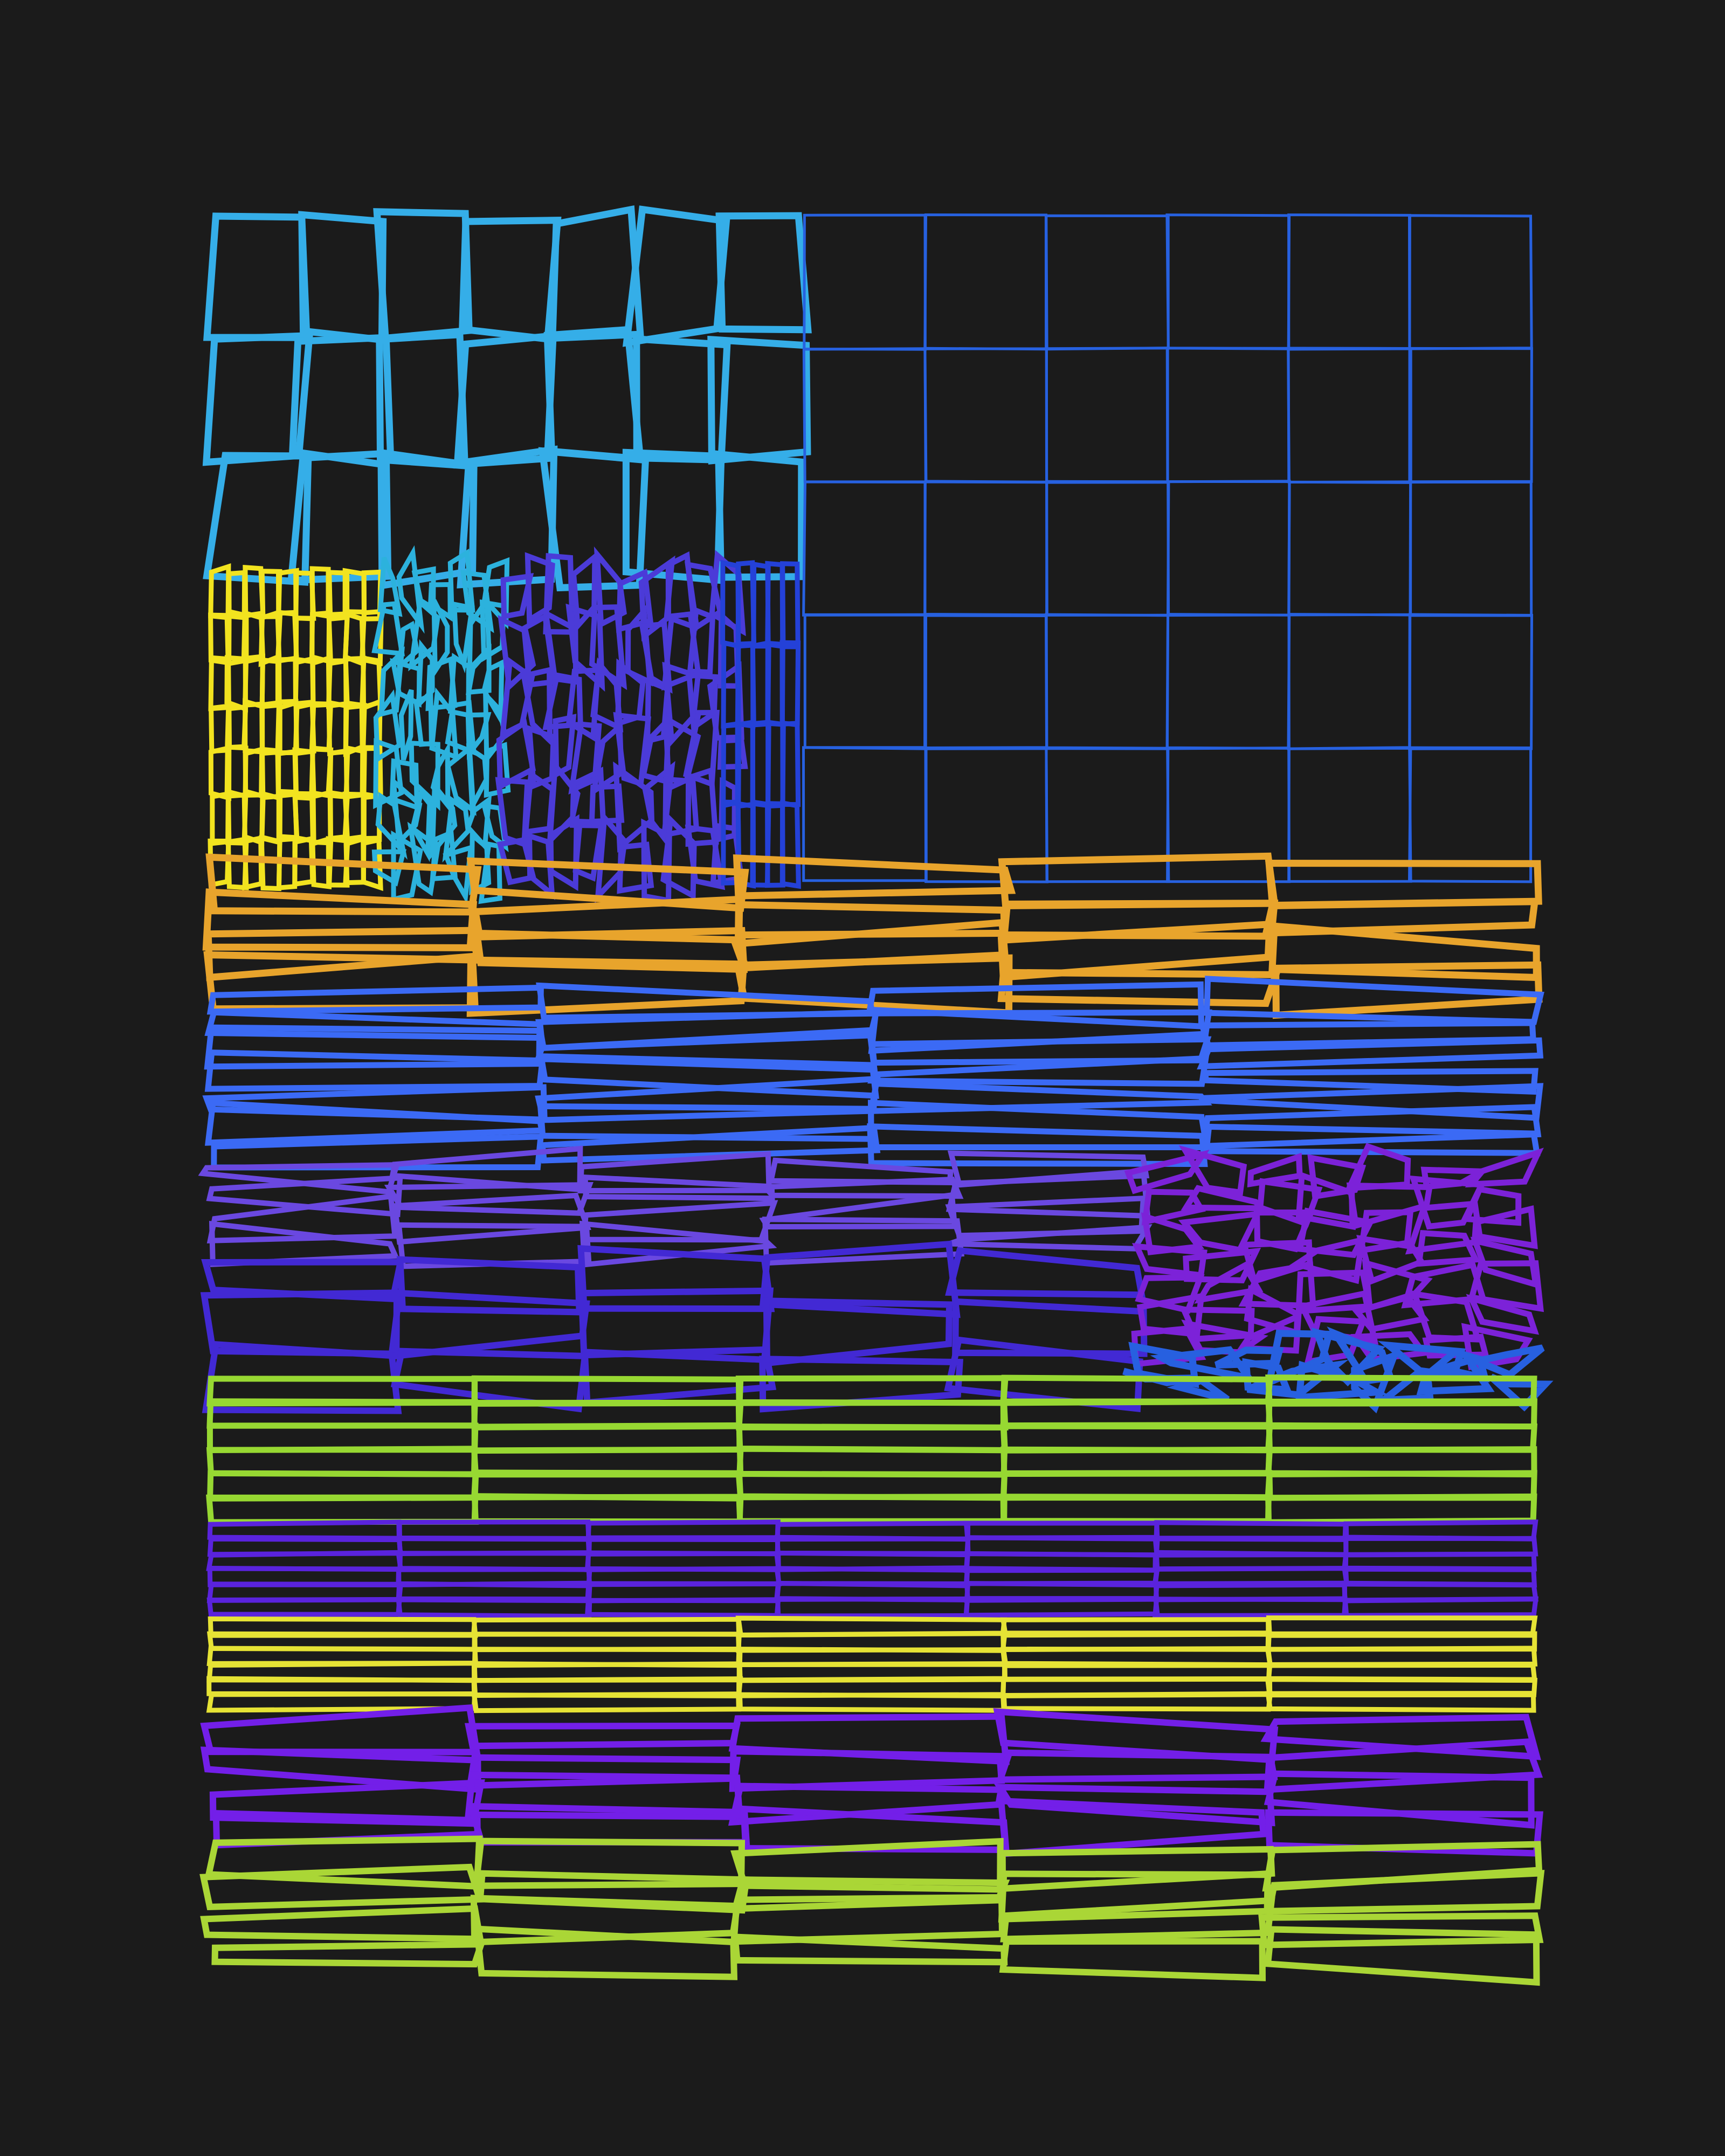 The height and width of the screenshot is (2156, 1725). Describe the element at coordinates (441, 724) in the screenshot. I see `panel-cyan-chaos-panel` at that location.